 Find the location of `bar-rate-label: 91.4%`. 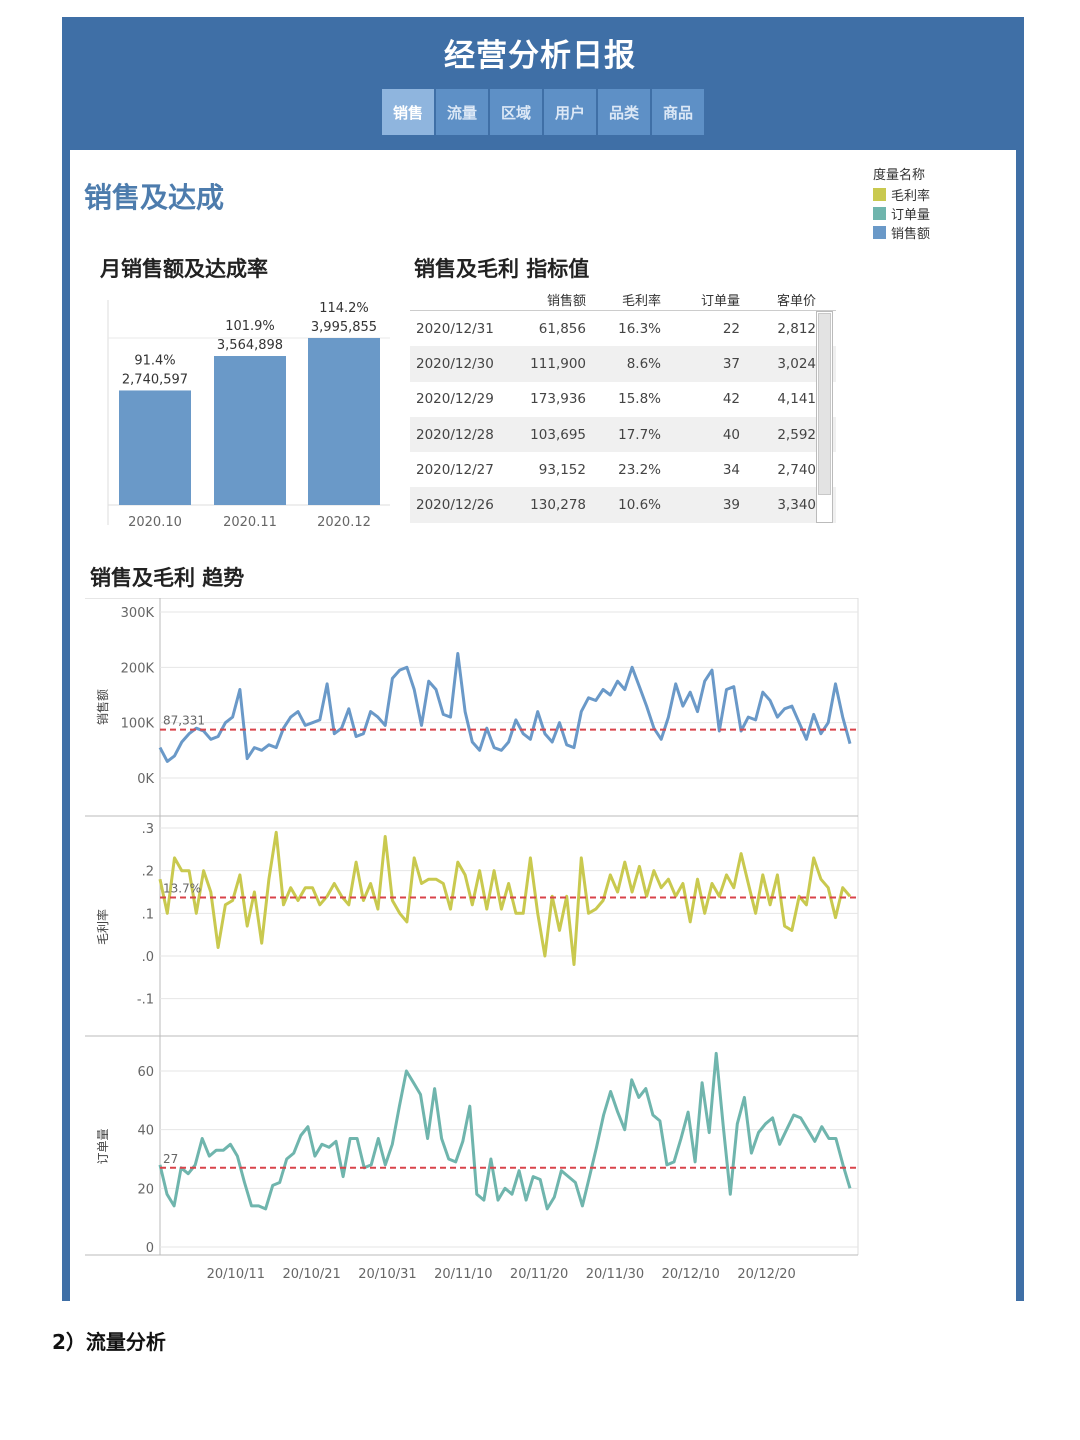

bar-rate-label: 91.4% is located at coordinates (154, 360).